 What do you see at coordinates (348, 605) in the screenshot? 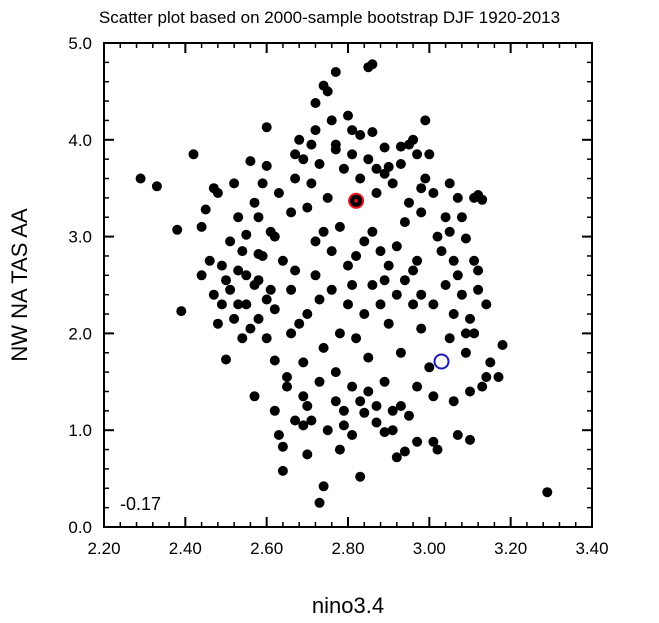
I see `x-axis-label: nino3.4` at bounding box center [348, 605].